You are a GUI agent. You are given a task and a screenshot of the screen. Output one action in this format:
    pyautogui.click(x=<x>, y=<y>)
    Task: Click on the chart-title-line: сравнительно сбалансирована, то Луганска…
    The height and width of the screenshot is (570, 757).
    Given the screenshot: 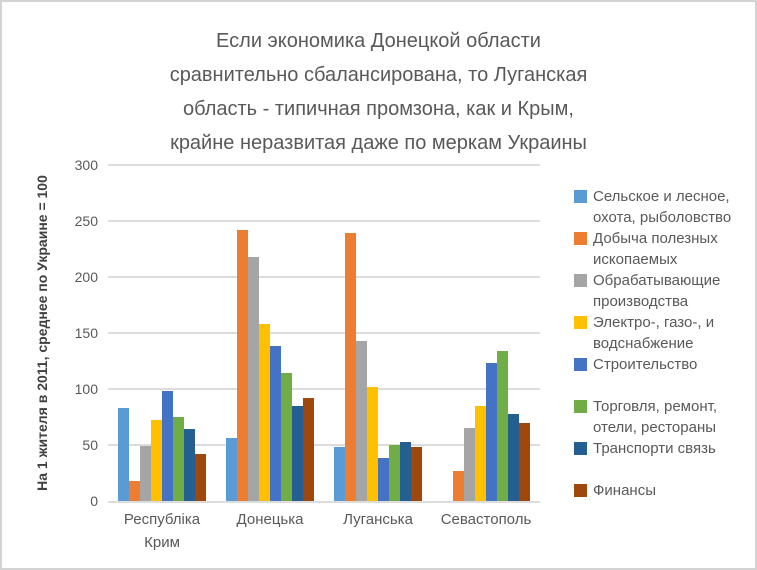 What is the action you would take?
    pyautogui.click(x=378, y=75)
    